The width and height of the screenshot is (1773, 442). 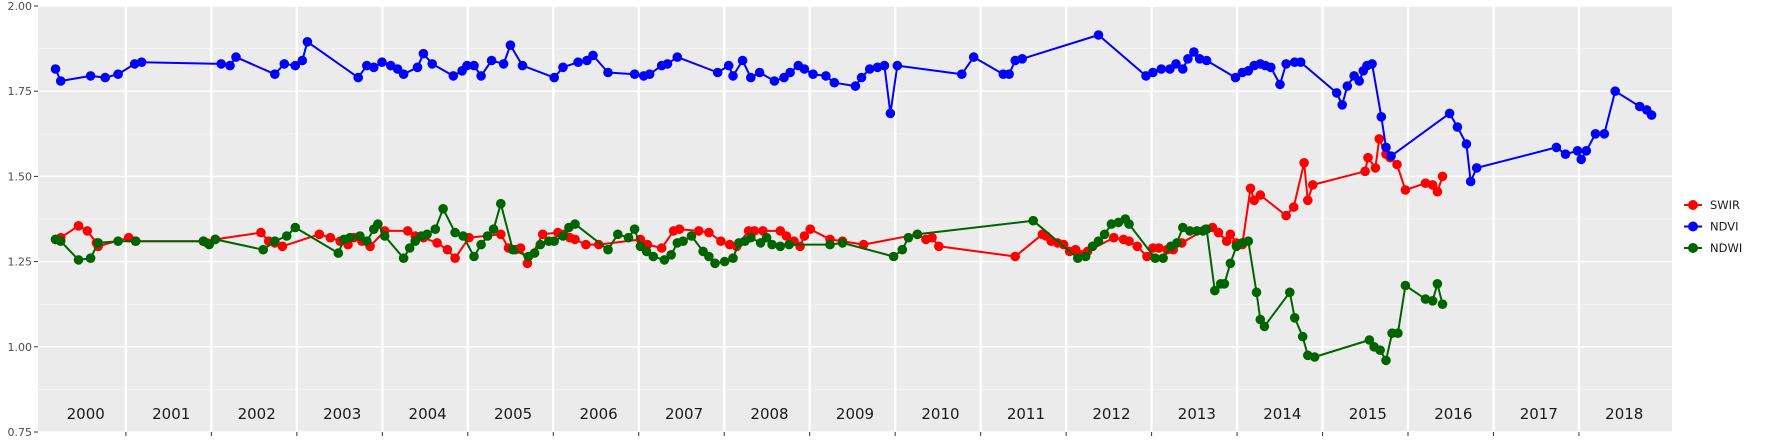 I want to click on legend-label: NDWI, so click(x=1726, y=248).